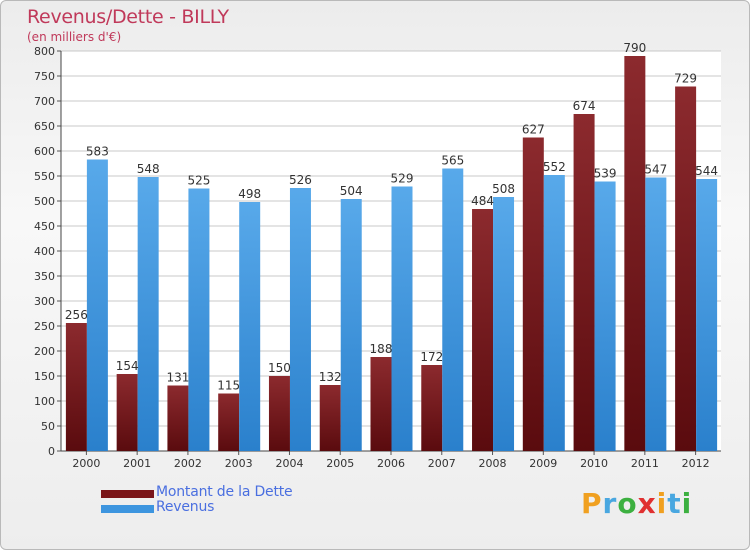 This screenshot has height=550, width=750. Describe the element at coordinates (249, 194) in the screenshot. I see `data-label: 498` at that location.